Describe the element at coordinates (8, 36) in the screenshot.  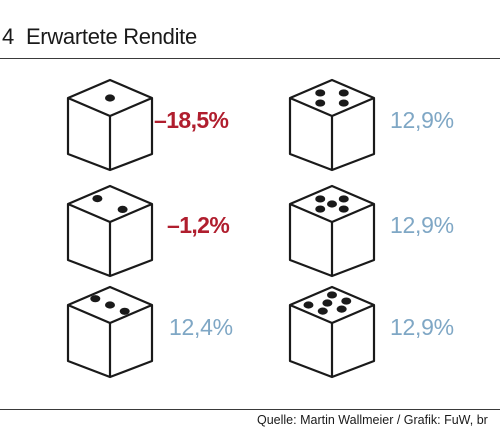
I see `figure-number: 4` at that location.